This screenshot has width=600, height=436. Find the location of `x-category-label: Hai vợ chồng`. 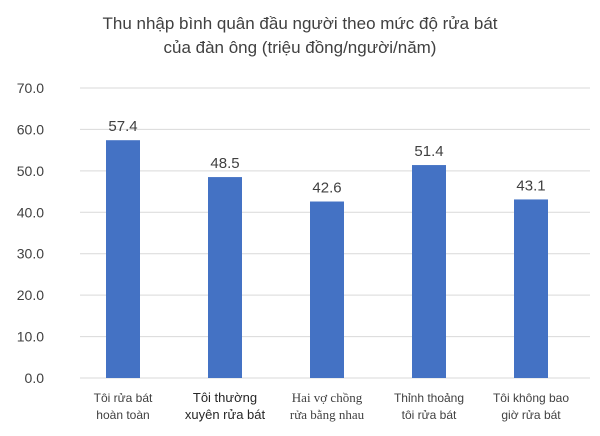

x-category-label: Hai vợ chồng is located at coordinates (327, 397).